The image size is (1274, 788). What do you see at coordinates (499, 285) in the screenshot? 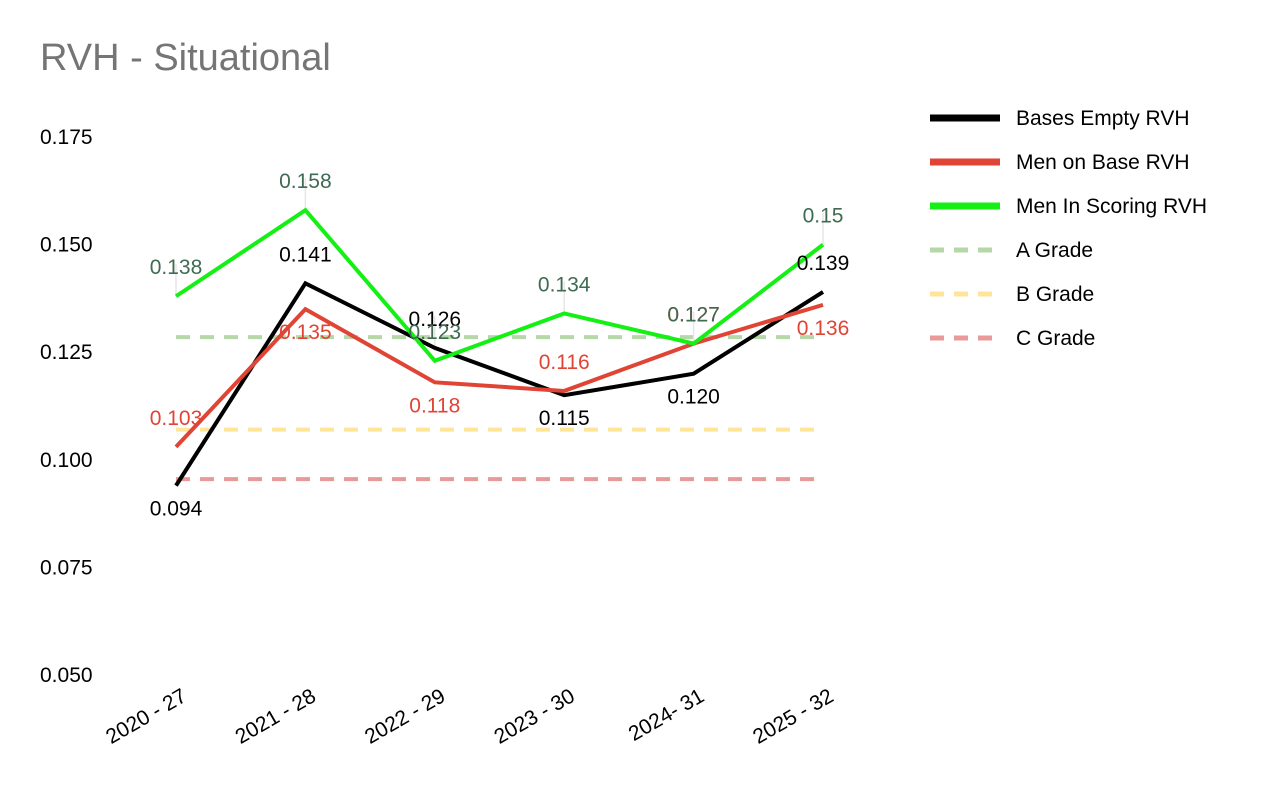
I see `series-line-men-in-scoring-rvh` at bounding box center [499, 285].